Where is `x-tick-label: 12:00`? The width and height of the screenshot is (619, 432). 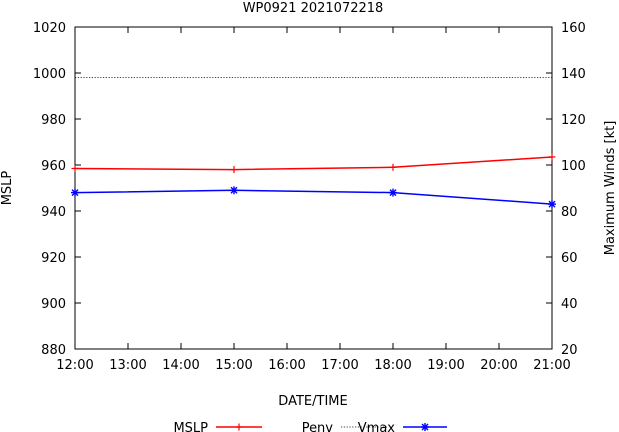
x-tick-label: 12:00 is located at coordinates (74, 365).